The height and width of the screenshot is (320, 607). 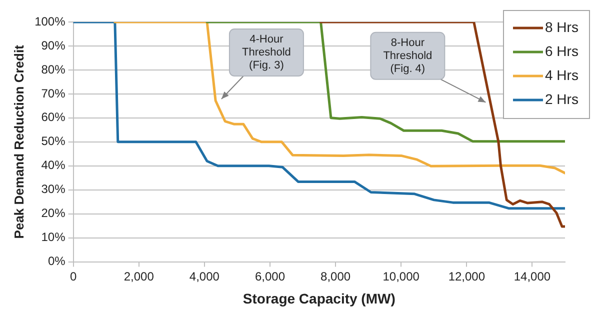 What do you see at coordinates (561, 98) in the screenshot?
I see `legend-label: 2 Hrs` at bounding box center [561, 98].